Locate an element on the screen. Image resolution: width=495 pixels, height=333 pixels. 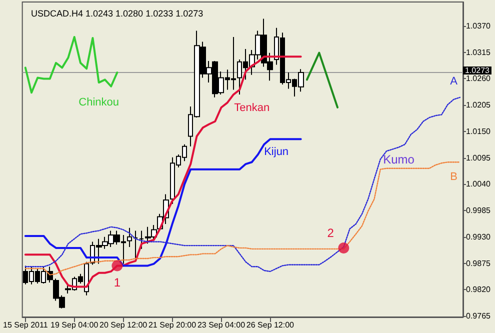
series-label: A is located at coordinates (454, 81).